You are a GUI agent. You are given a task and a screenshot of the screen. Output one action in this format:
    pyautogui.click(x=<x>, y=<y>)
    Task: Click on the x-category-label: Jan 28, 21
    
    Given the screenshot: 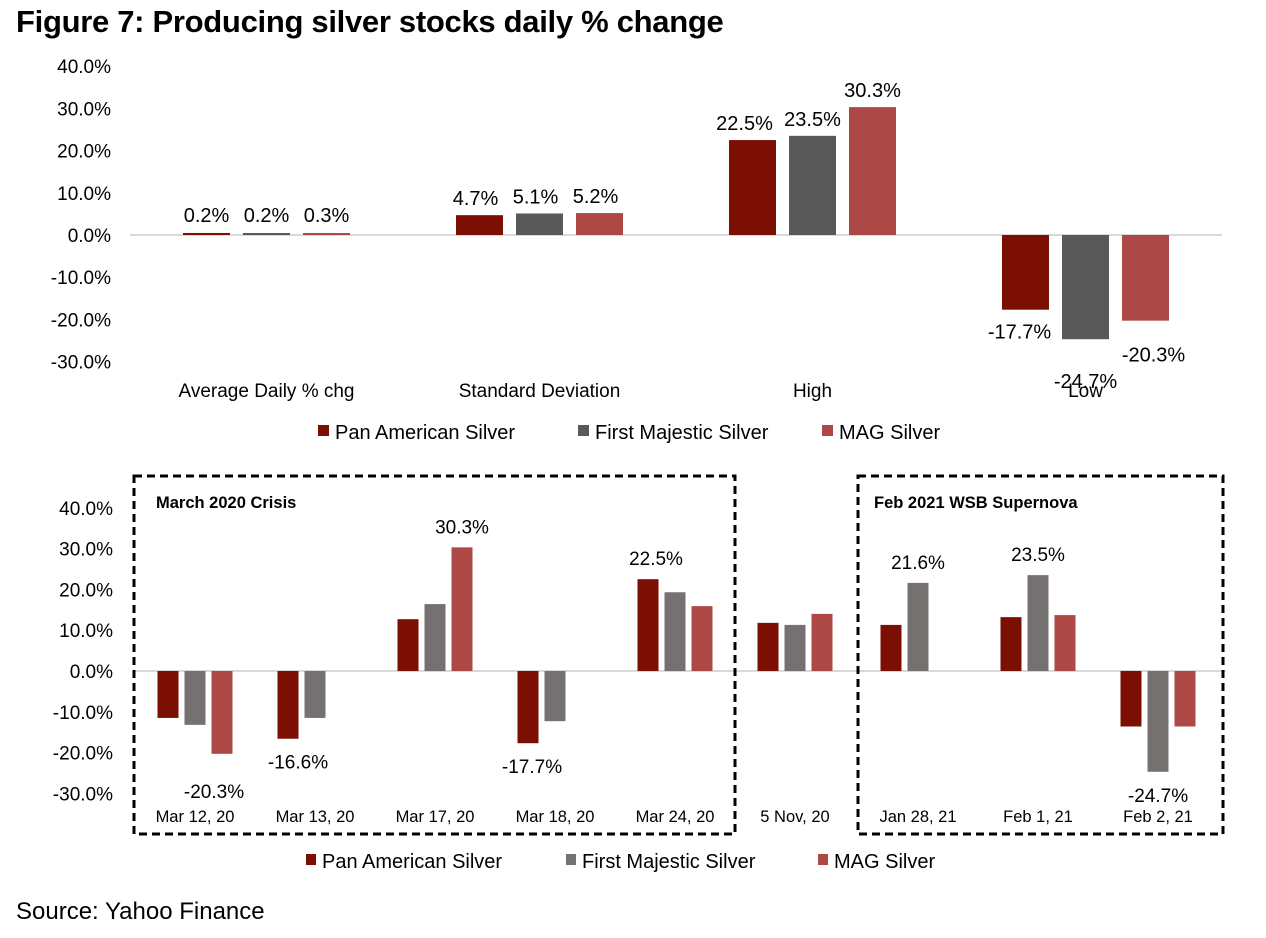 What is the action you would take?
    pyautogui.click(x=917, y=817)
    